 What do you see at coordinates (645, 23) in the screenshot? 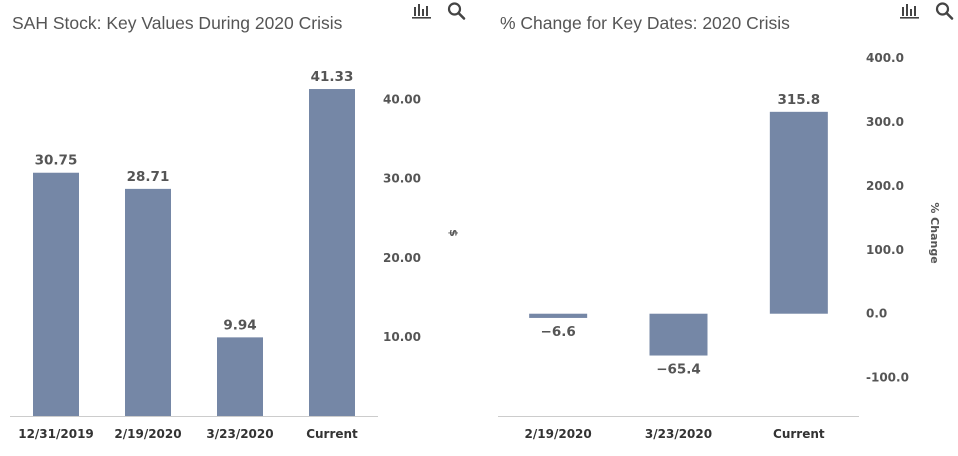
I see `chart-title: % Change for Key Dates: 2020 Crisis` at bounding box center [645, 23].